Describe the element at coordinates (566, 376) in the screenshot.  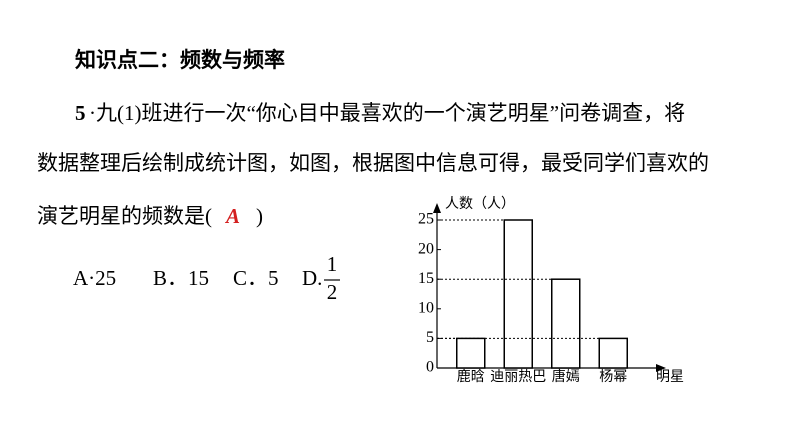
I see `x-tick-label: 唐嫣` at that location.